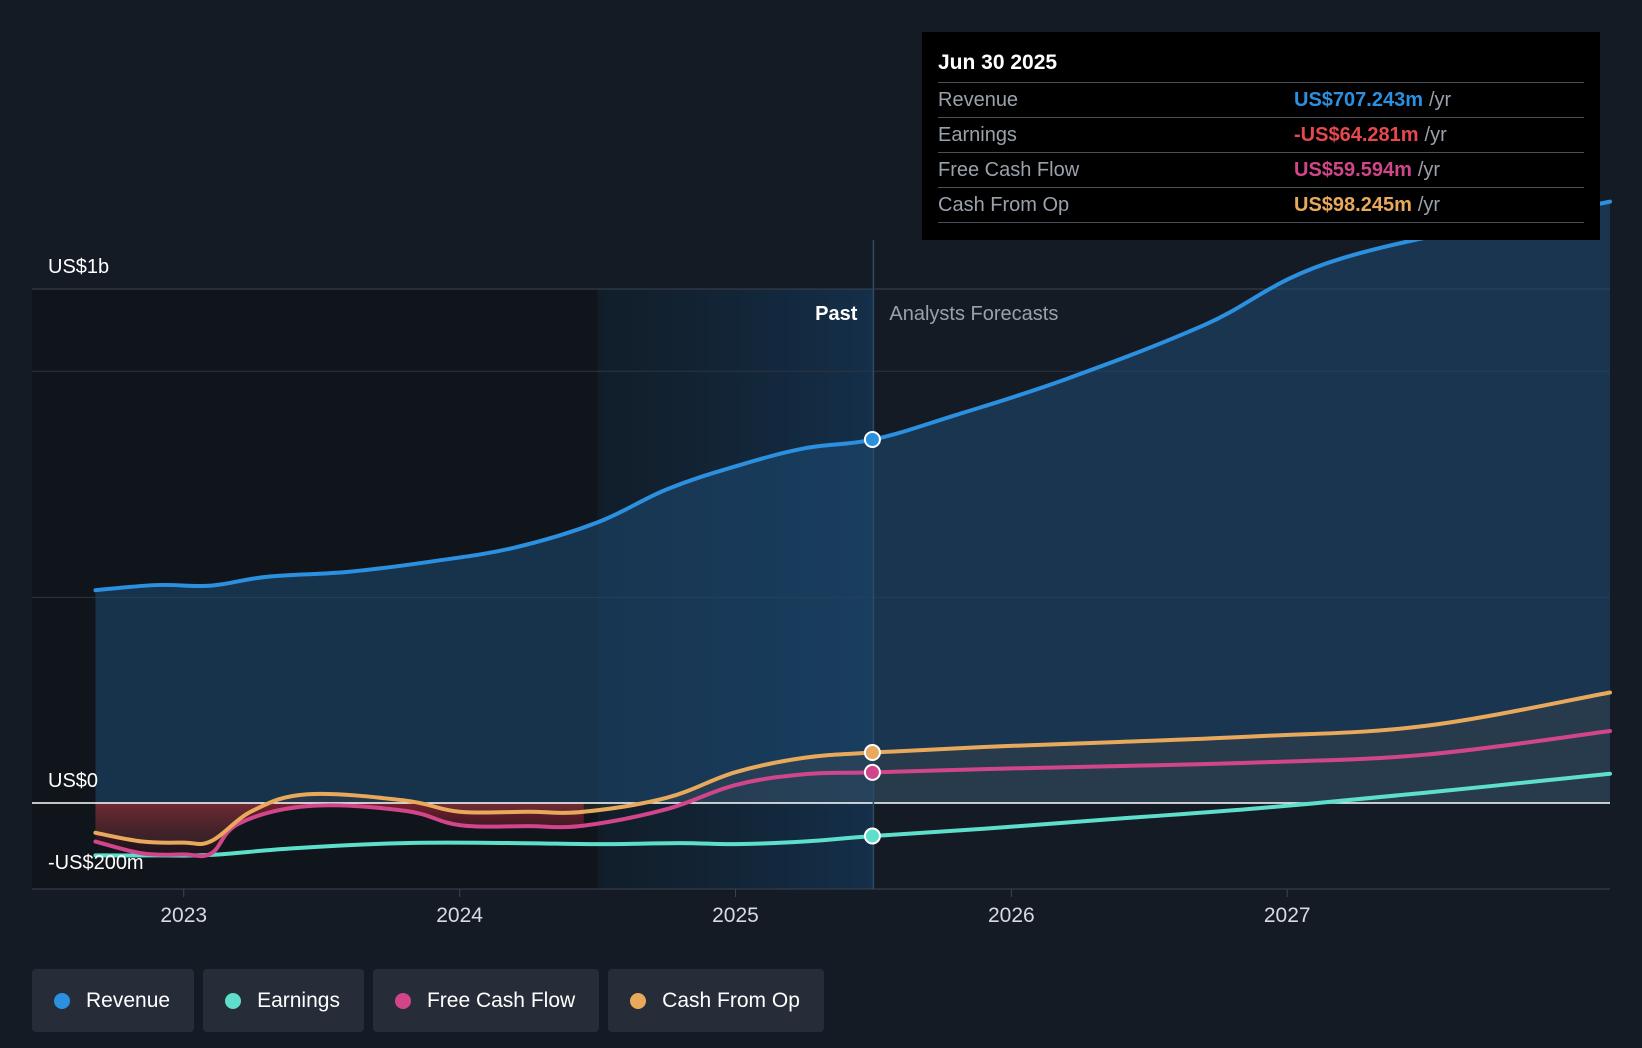  What do you see at coordinates (1370, 135) in the screenshot?
I see `tooltip-value-earnings: -US$64.281m/yr` at bounding box center [1370, 135].